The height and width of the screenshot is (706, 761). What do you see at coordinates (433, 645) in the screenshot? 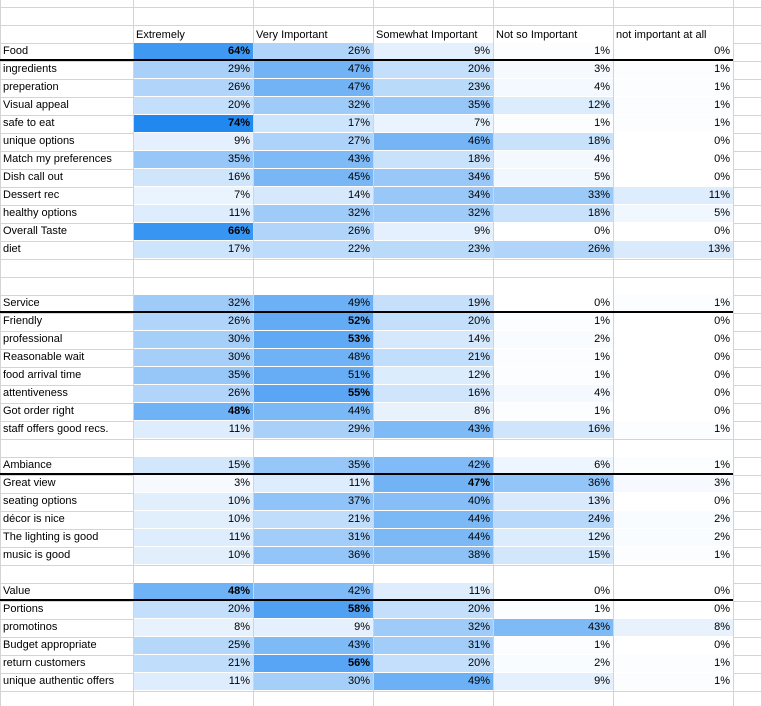
I see `percentage-cell: 31%` at bounding box center [433, 645].